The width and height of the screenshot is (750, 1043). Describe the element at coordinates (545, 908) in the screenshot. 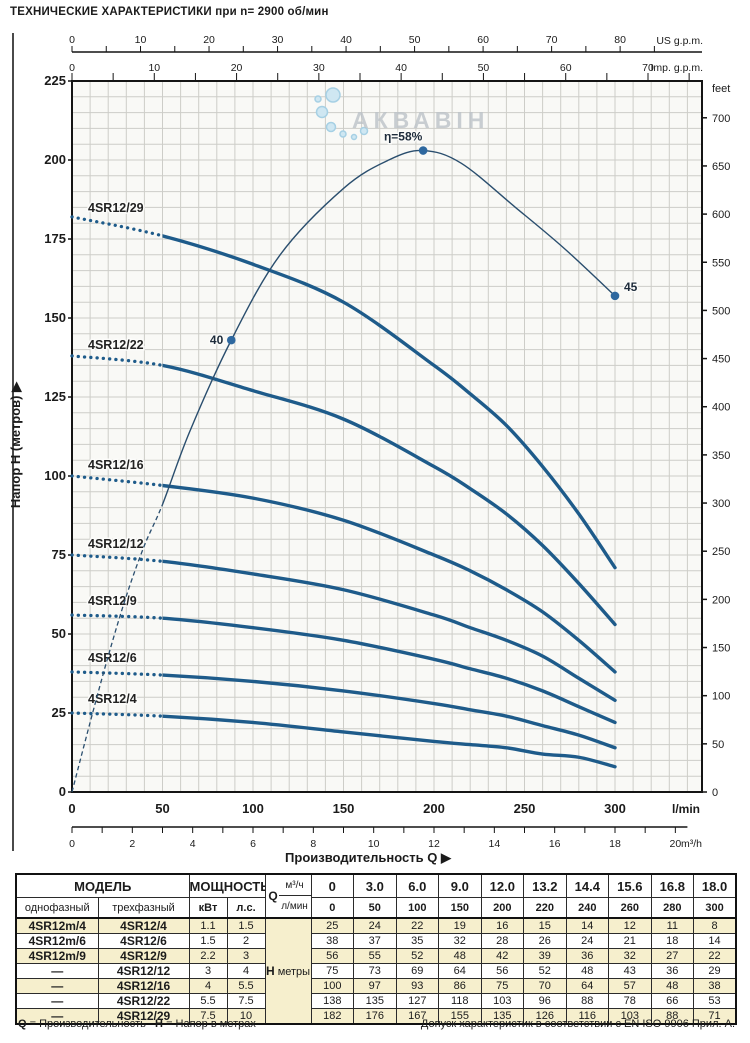

I see `q-lmin-value: 220` at that location.